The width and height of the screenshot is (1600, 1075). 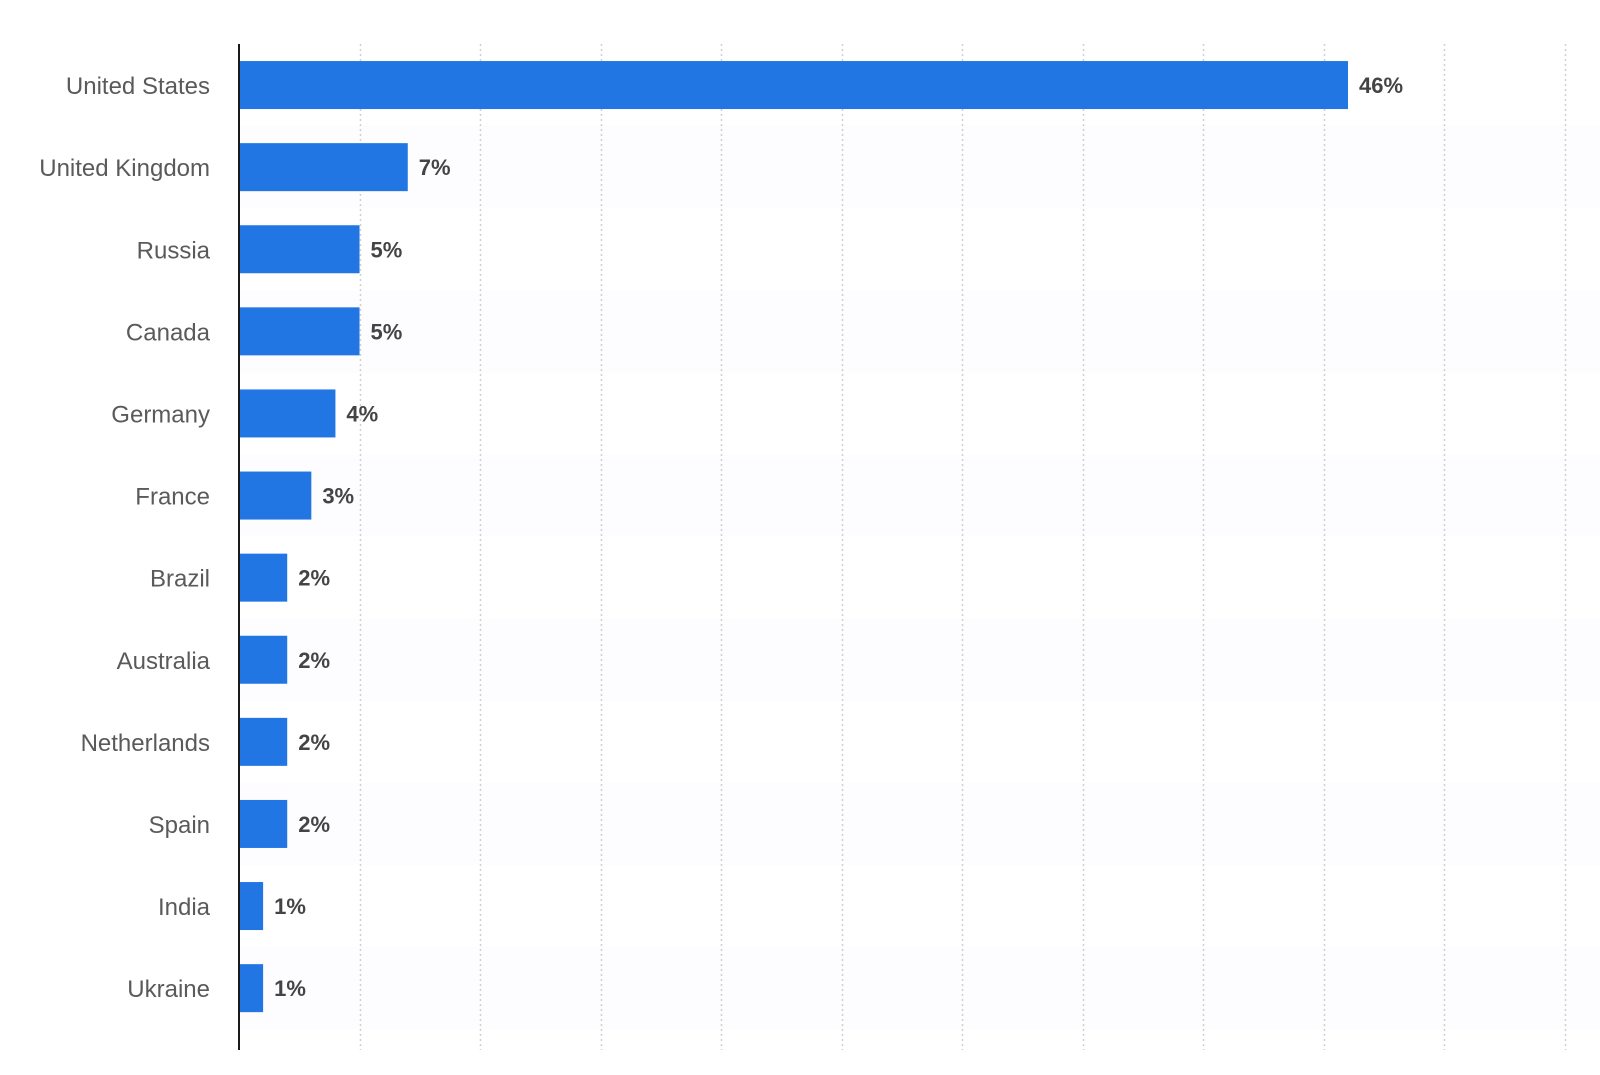 I want to click on category-label: Spain, so click(x=179, y=825).